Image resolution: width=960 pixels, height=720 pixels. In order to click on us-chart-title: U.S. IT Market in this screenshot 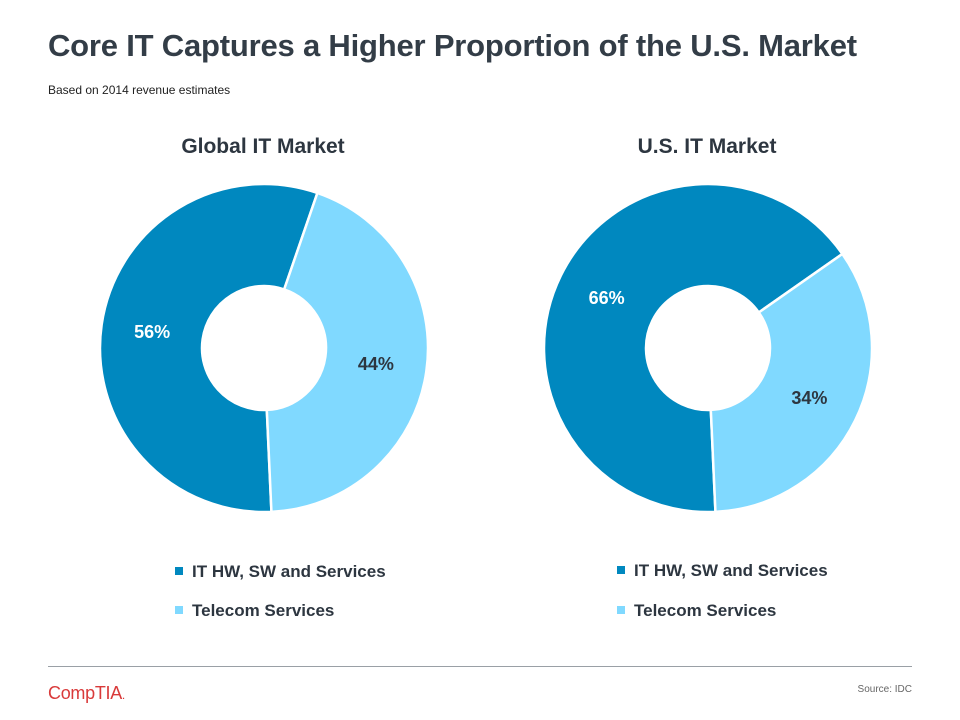, I will do `click(707, 146)`.